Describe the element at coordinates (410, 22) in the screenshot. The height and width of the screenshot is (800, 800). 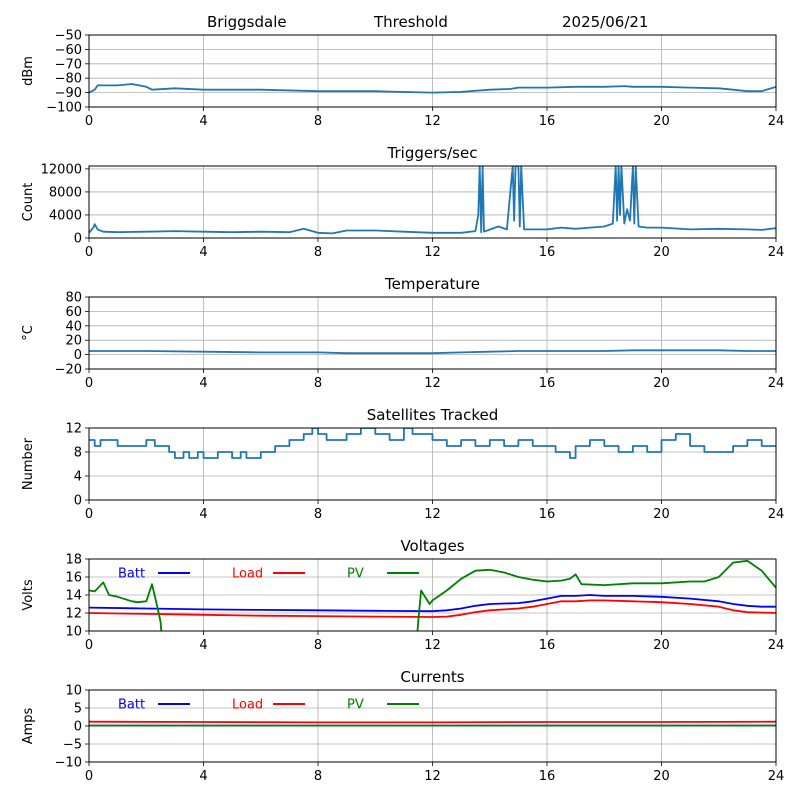
I see `threshold-label: Threshold` at that location.